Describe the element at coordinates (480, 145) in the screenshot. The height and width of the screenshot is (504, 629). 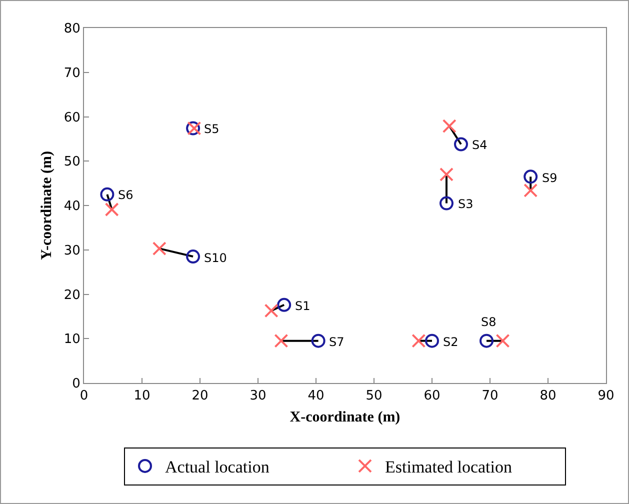
I see `annotation: S4` at that location.